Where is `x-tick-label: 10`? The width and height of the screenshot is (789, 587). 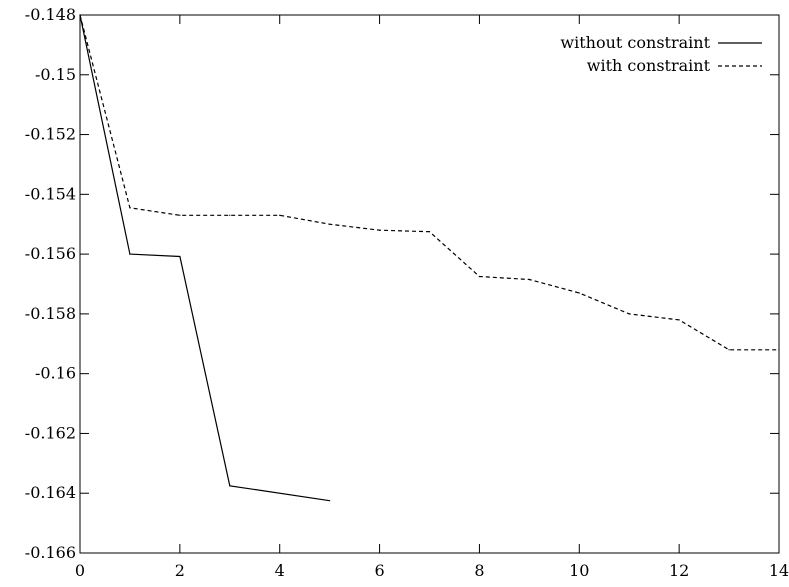
x-tick-label: 10 is located at coordinates (579, 570).